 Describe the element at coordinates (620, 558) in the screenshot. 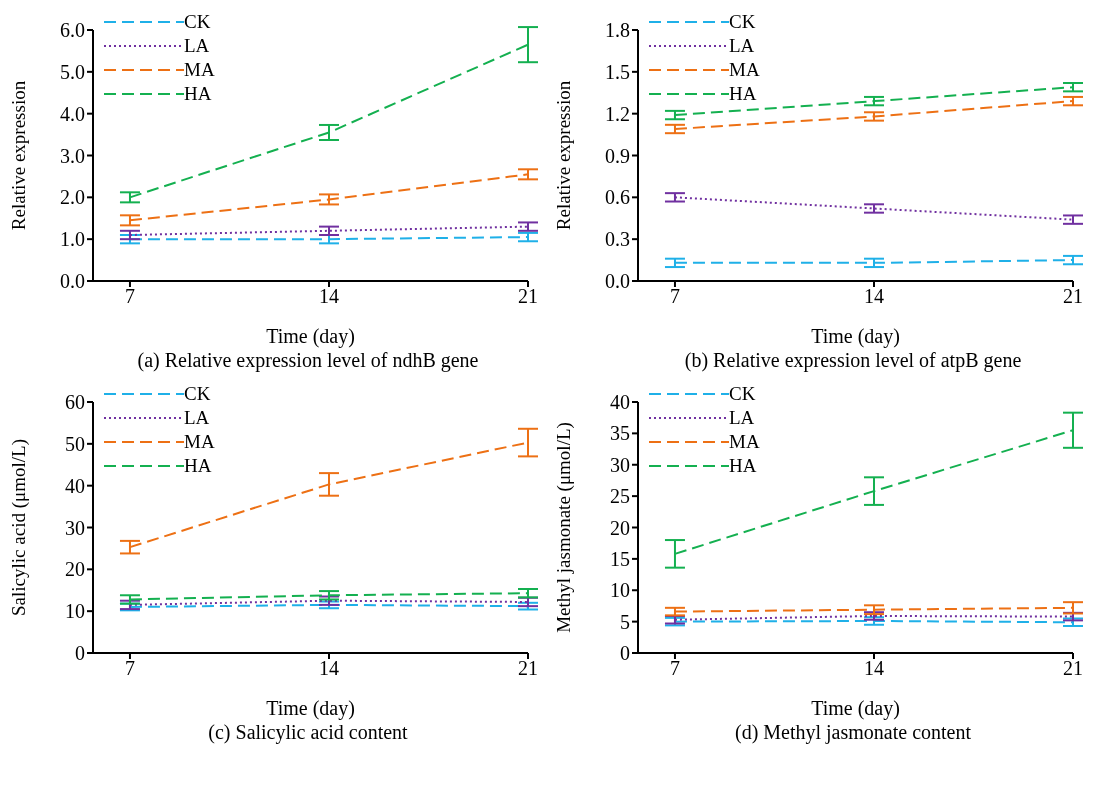

I see `y-tick-label: 15` at that location.